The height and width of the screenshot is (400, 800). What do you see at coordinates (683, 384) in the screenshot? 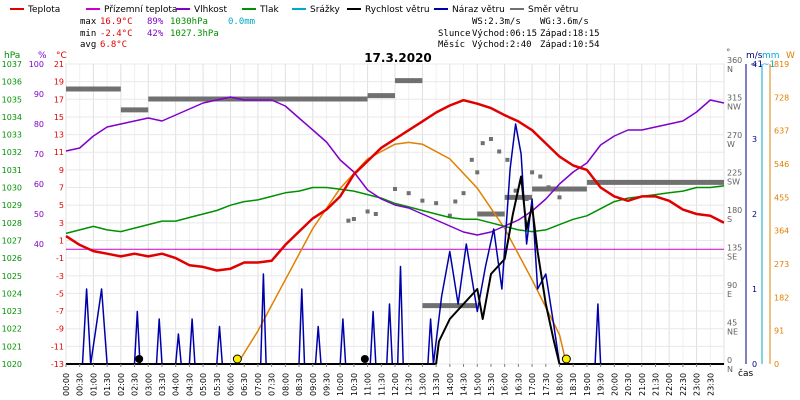
I see `x-tick-label: 22:30` at bounding box center [683, 384].